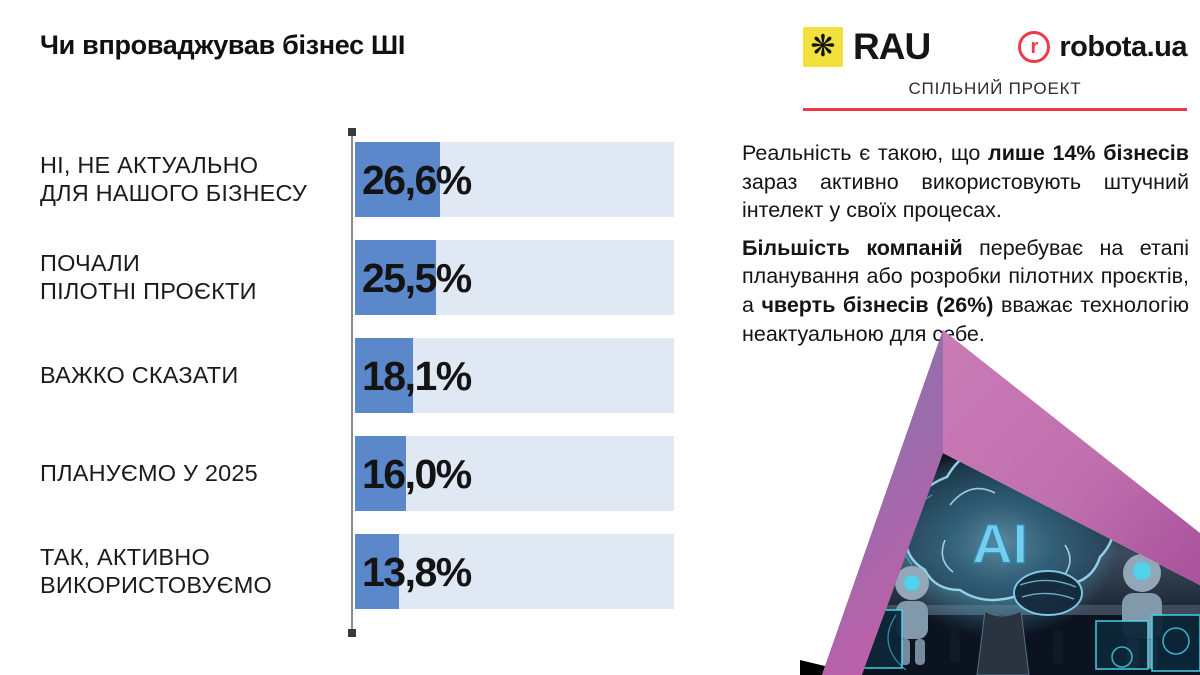 Image resolution: width=1200 pixels, height=675 pixels. I want to click on bar-category-label: НІ, НЕ АКТУАЛЬНО ДЛЯ НАШОГО БІЗНЕСУ, so click(174, 178).